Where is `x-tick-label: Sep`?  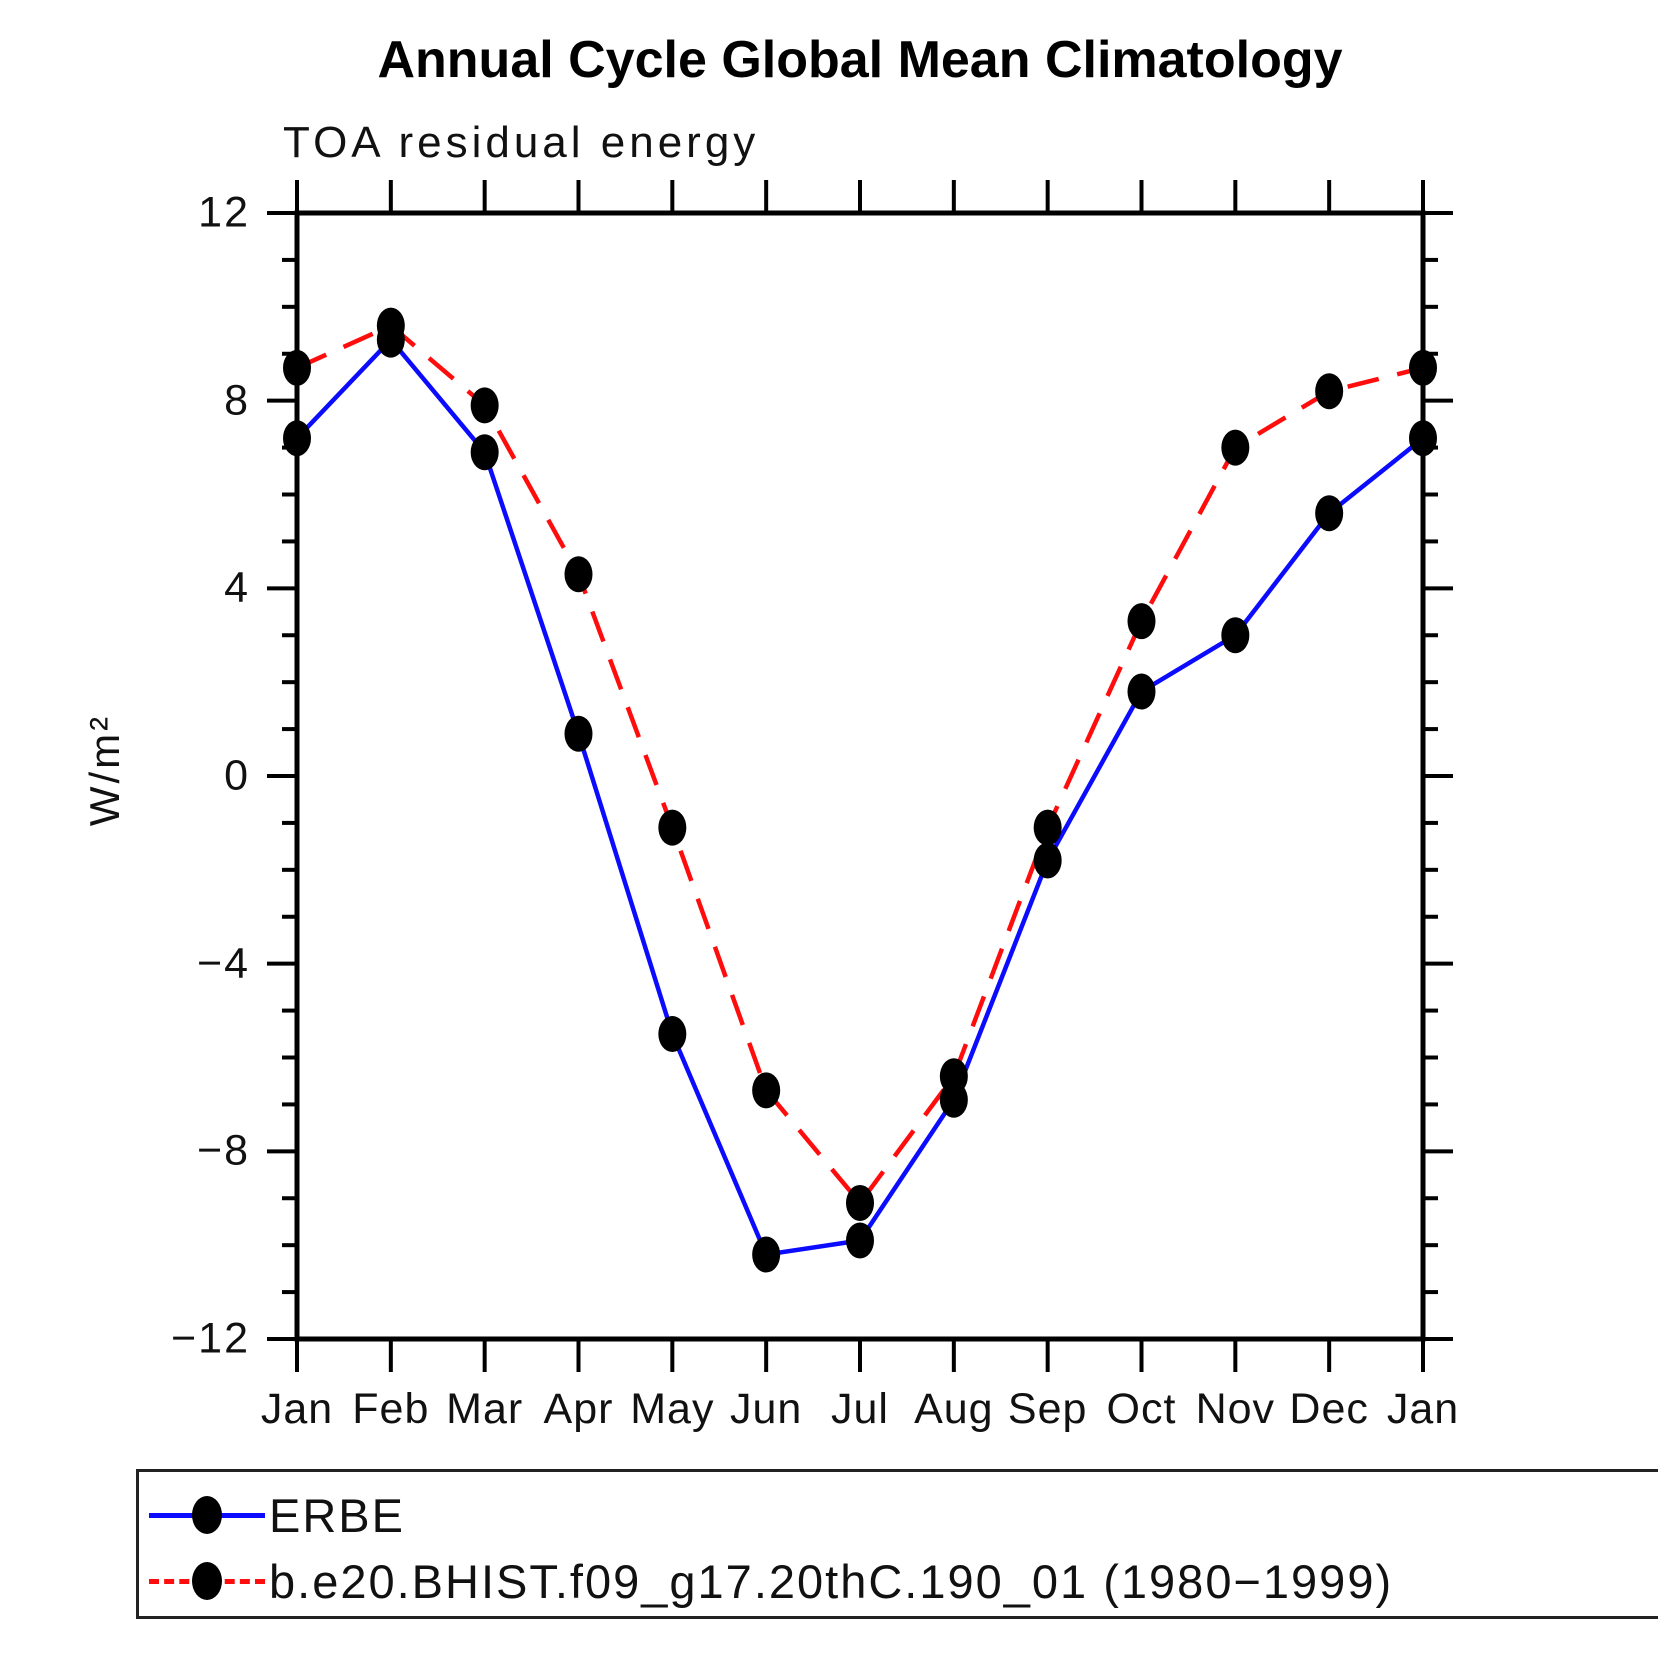 x-tick-label: Sep is located at coordinates (1047, 1409).